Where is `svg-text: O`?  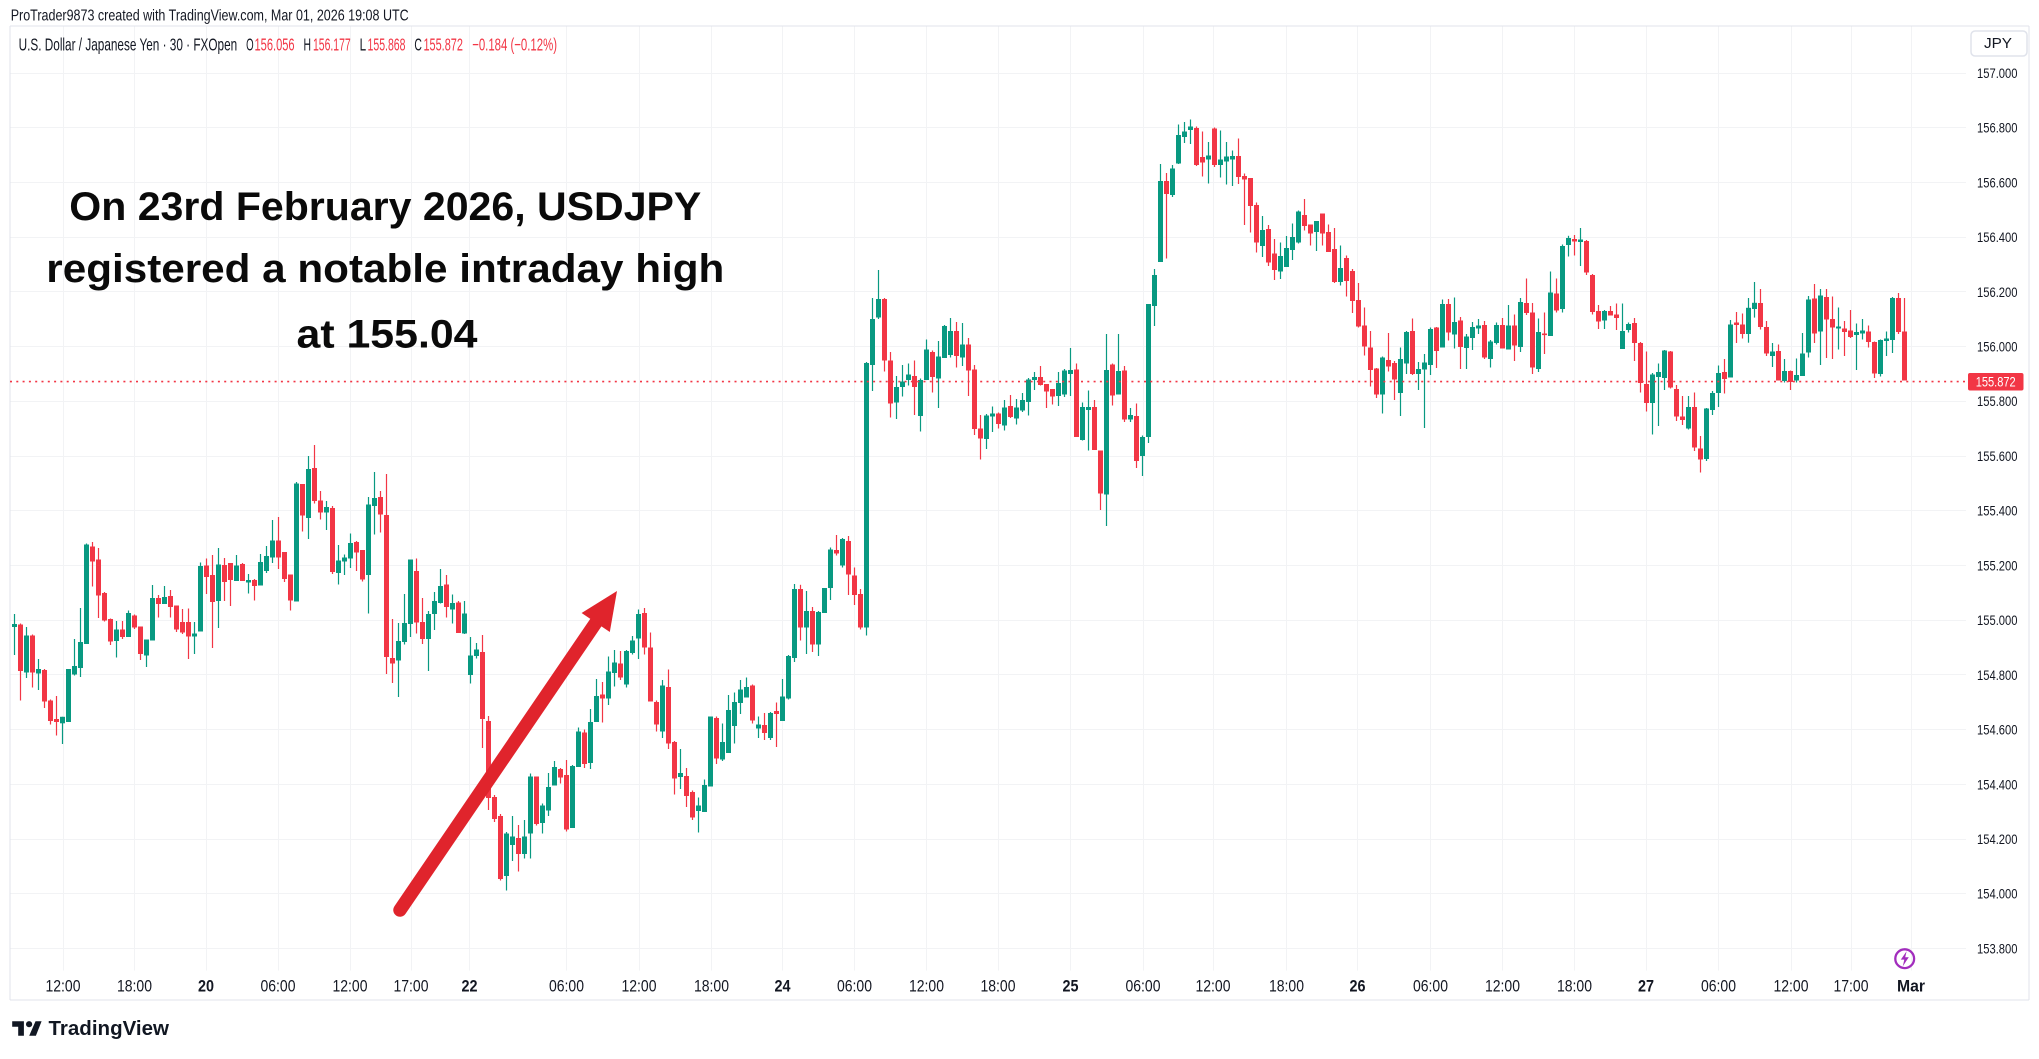
svg-text: O is located at coordinates (250, 44).